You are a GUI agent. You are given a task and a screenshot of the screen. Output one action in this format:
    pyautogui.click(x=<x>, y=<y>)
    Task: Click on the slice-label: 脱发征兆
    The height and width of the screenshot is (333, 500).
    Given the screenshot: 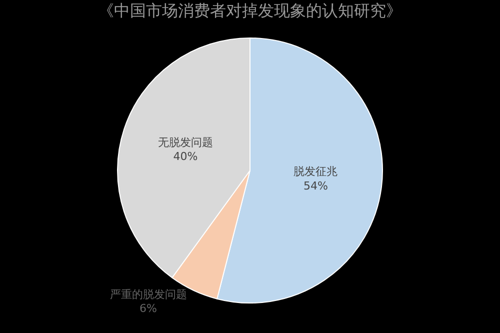 What is the action you would take?
    pyautogui.click(x=316, y=171)
    